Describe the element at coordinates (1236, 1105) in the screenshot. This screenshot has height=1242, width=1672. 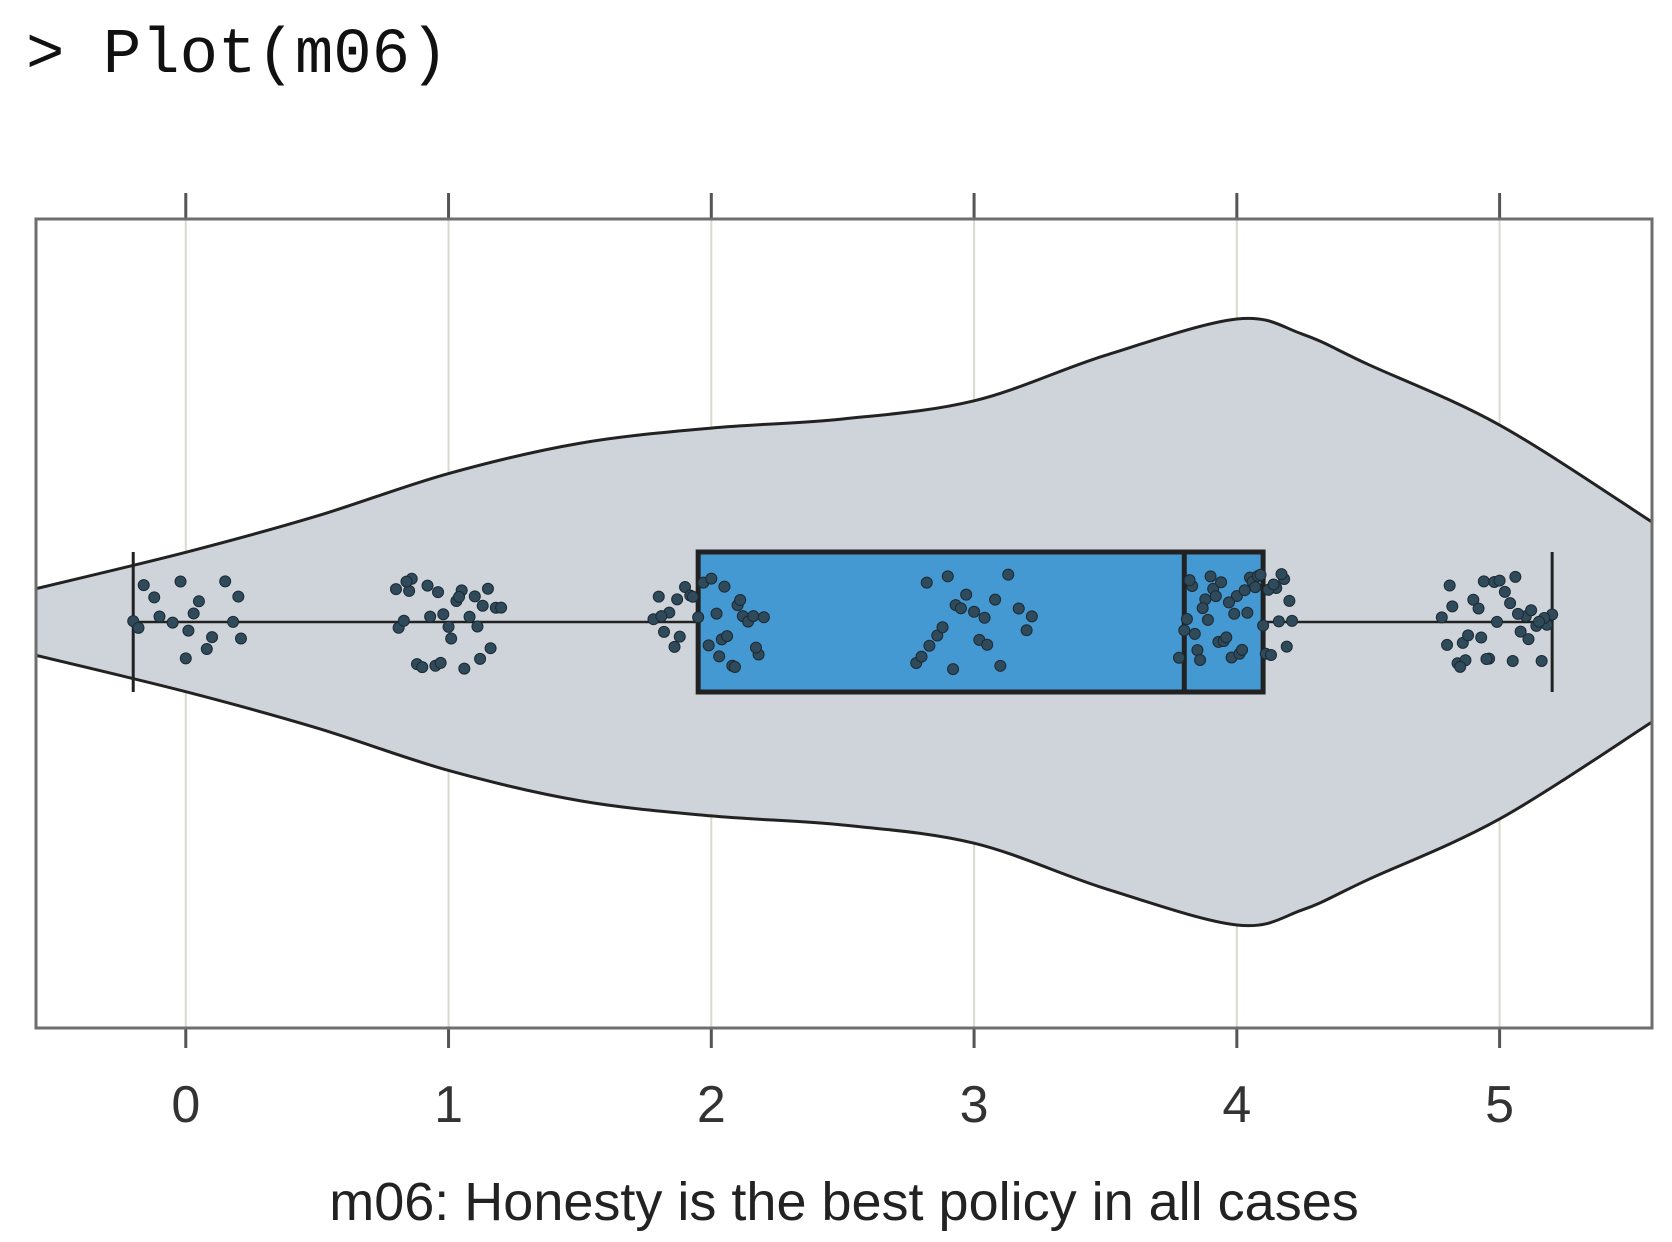
I see `x-tick-label: 4` at that location.